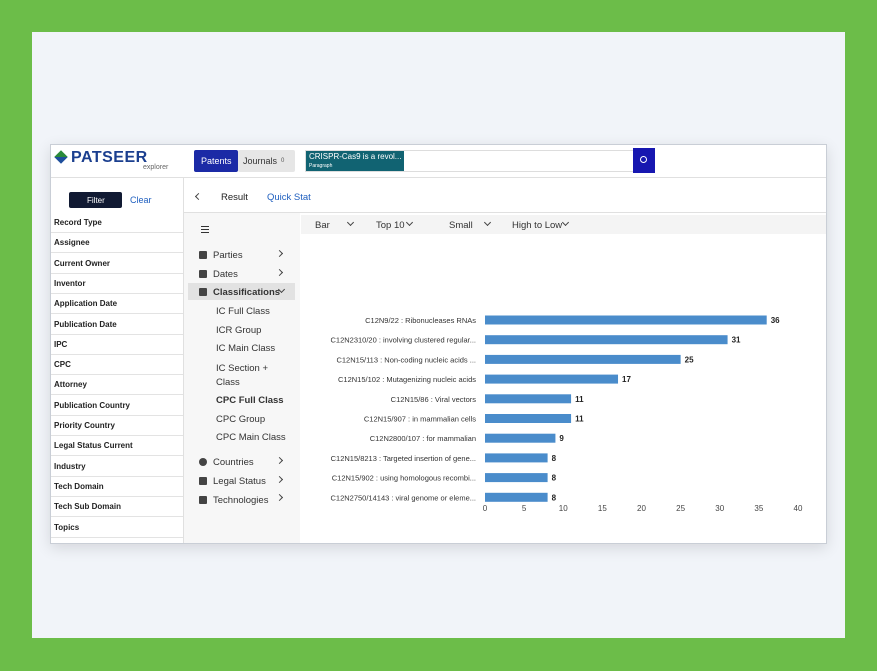 This screenshot has height=671, width=877. Describe the element at coordinates (798, 508) in the screenshot. I see `x-tick-label: 40` at that location.